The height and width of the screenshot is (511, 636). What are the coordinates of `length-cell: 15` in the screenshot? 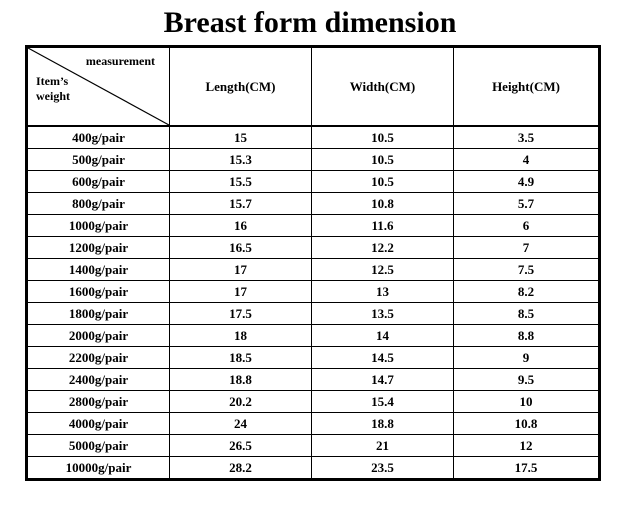 It's located at (240, 137).